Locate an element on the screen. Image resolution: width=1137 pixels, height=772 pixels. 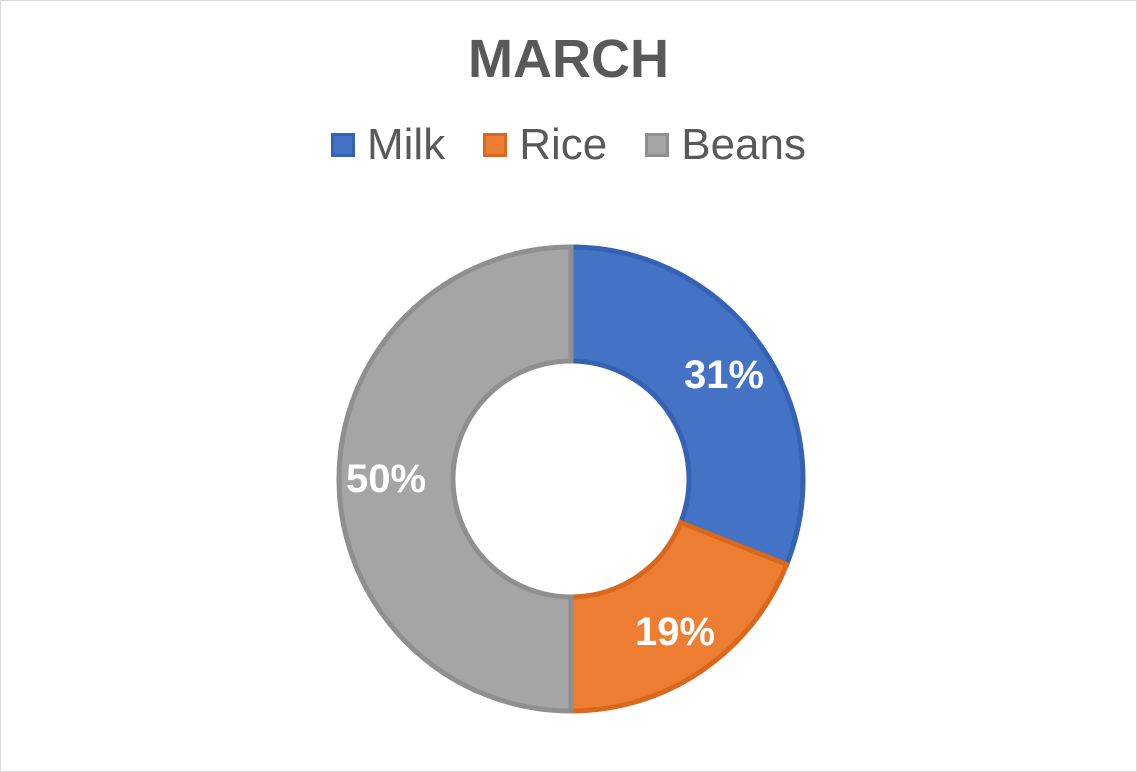
chart-legend: Milk Rice Beans is located at coordinates (568, 145).